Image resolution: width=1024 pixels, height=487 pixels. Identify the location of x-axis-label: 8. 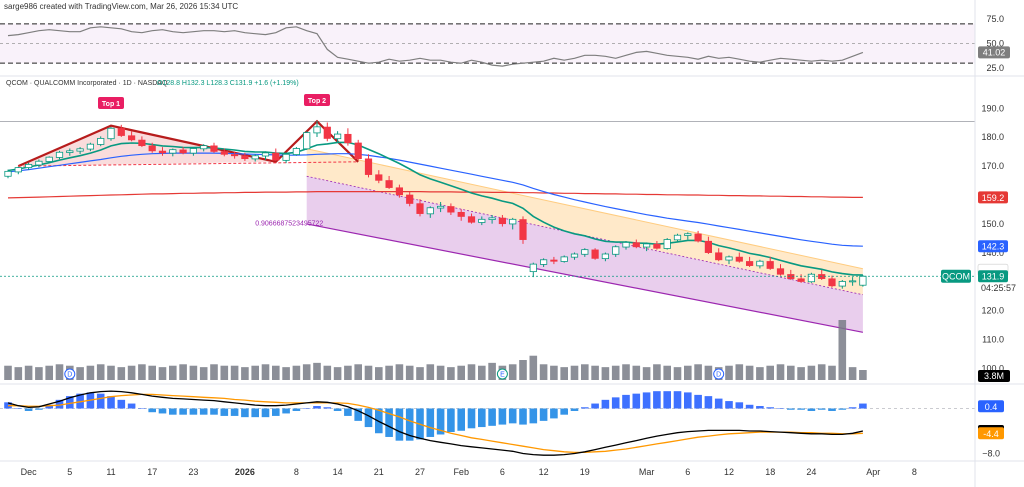
(914, 472).